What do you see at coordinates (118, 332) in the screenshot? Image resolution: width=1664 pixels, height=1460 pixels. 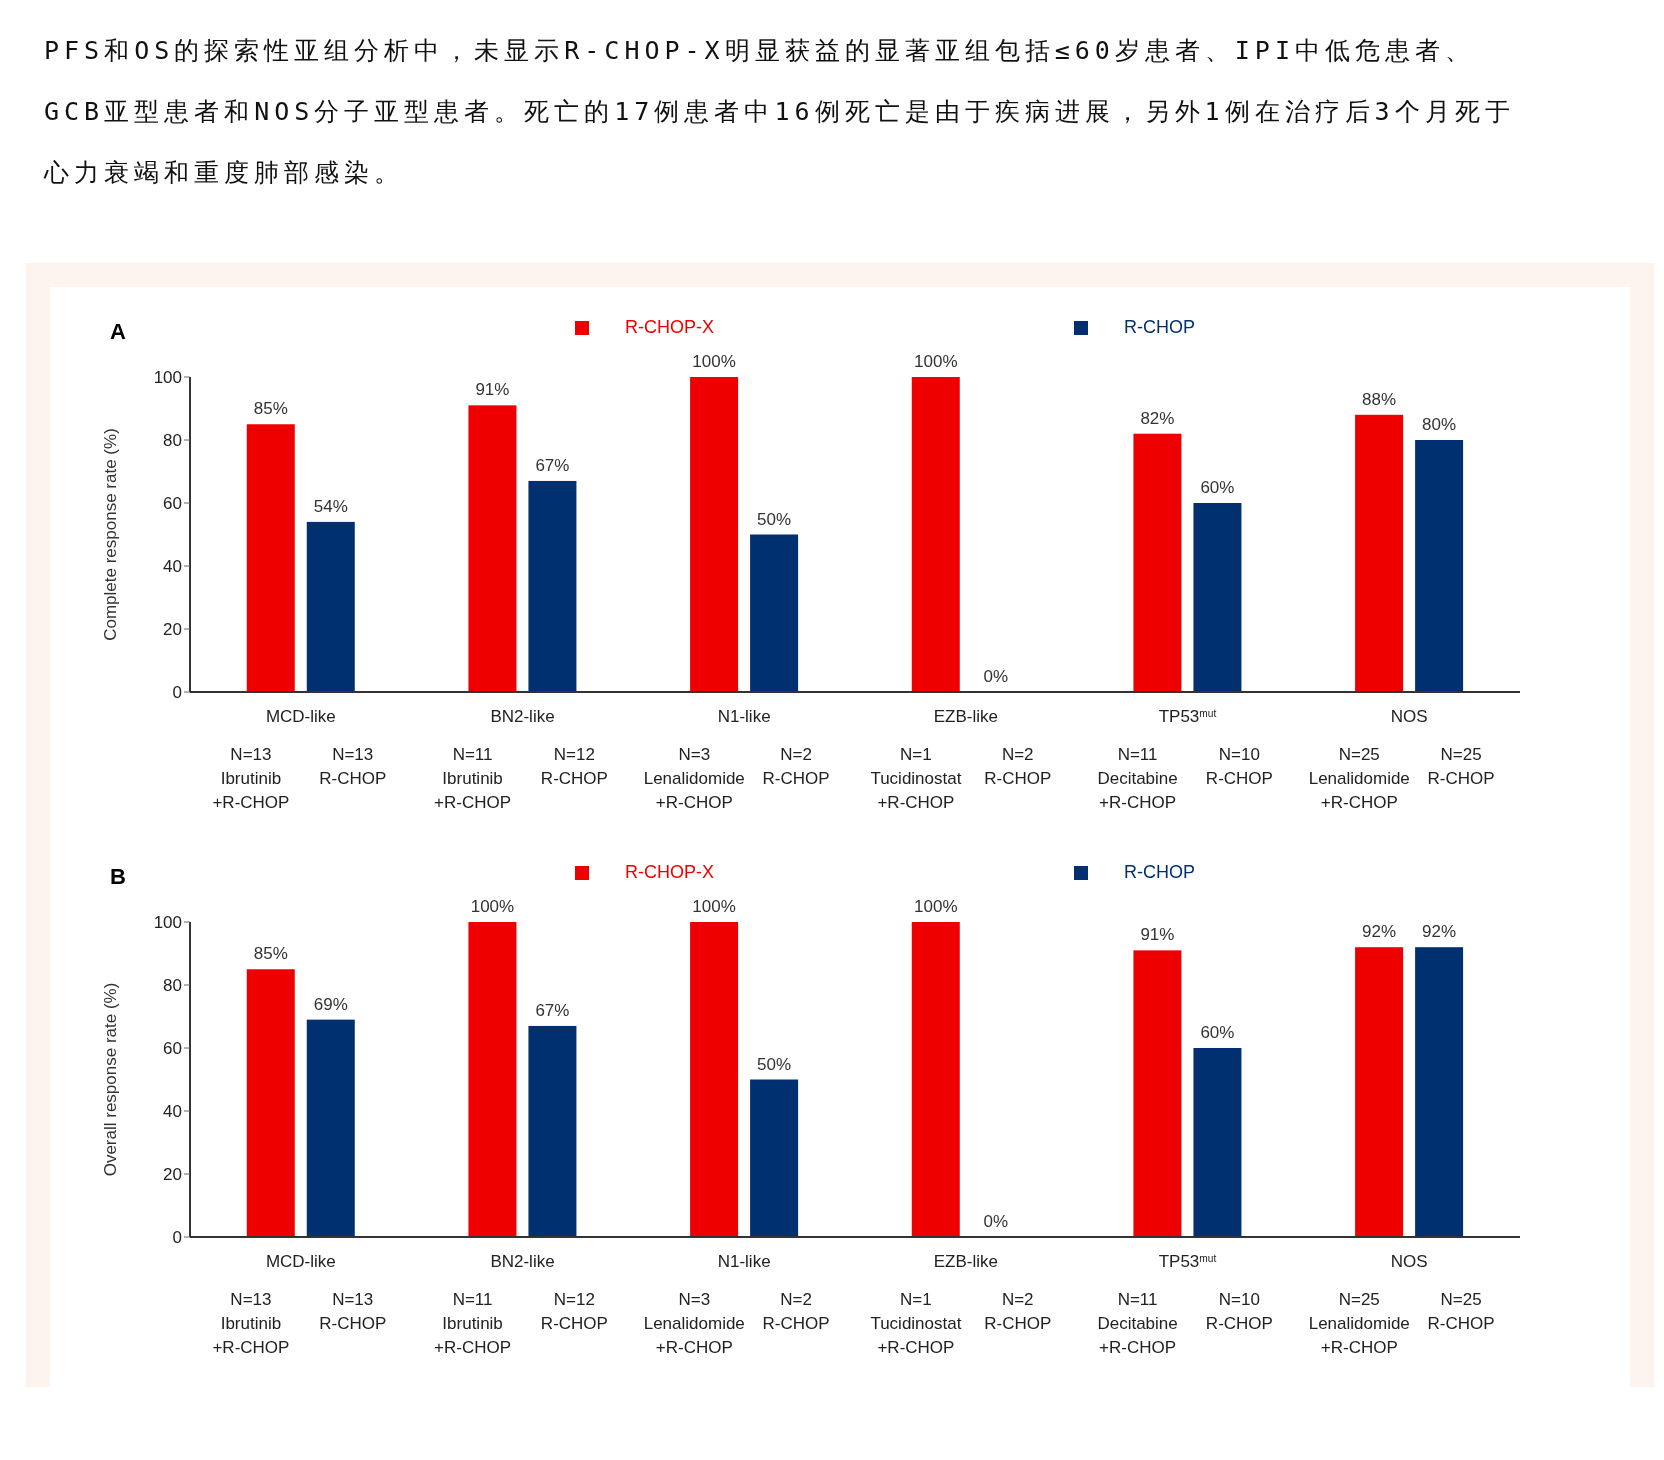 I see `chart-title: A` at bounding box center [118, 332].